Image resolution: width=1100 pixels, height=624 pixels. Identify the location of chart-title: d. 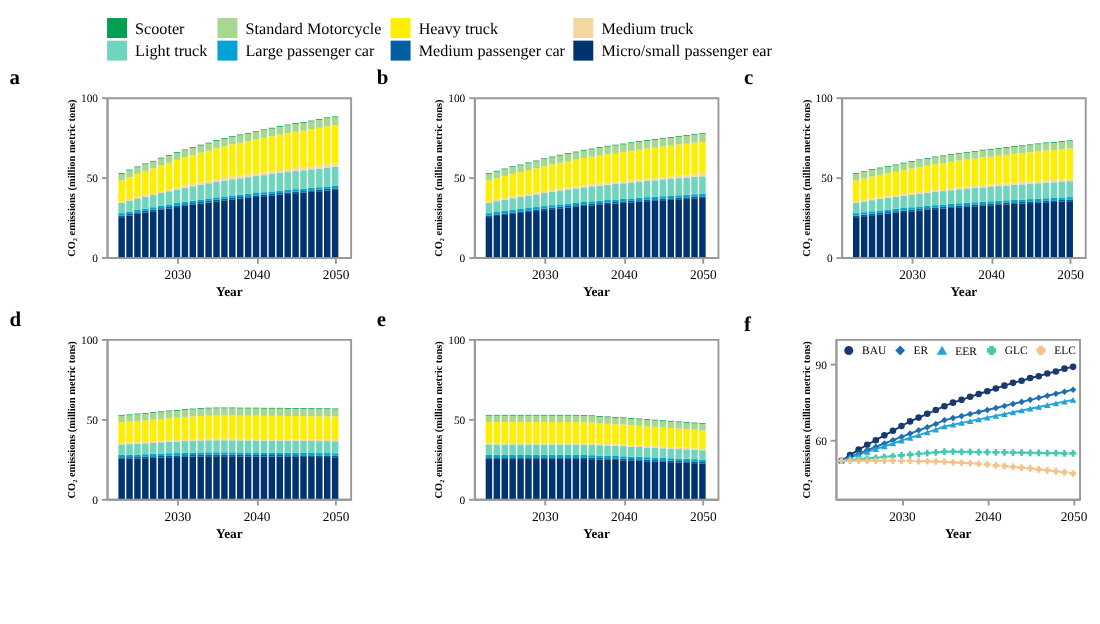
(15, 320).